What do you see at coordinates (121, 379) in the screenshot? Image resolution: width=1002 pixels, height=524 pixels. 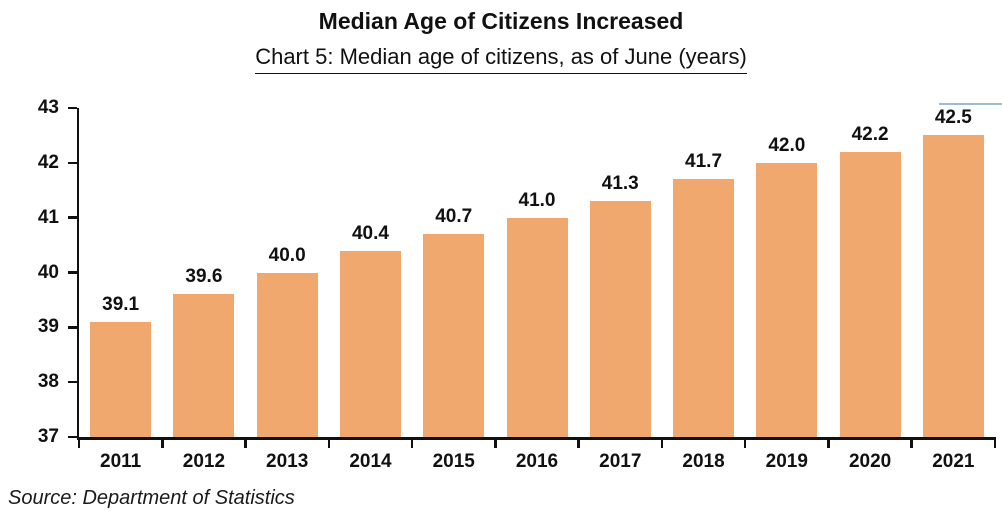 I see `bar-2011` at bounding box center [121, 379].